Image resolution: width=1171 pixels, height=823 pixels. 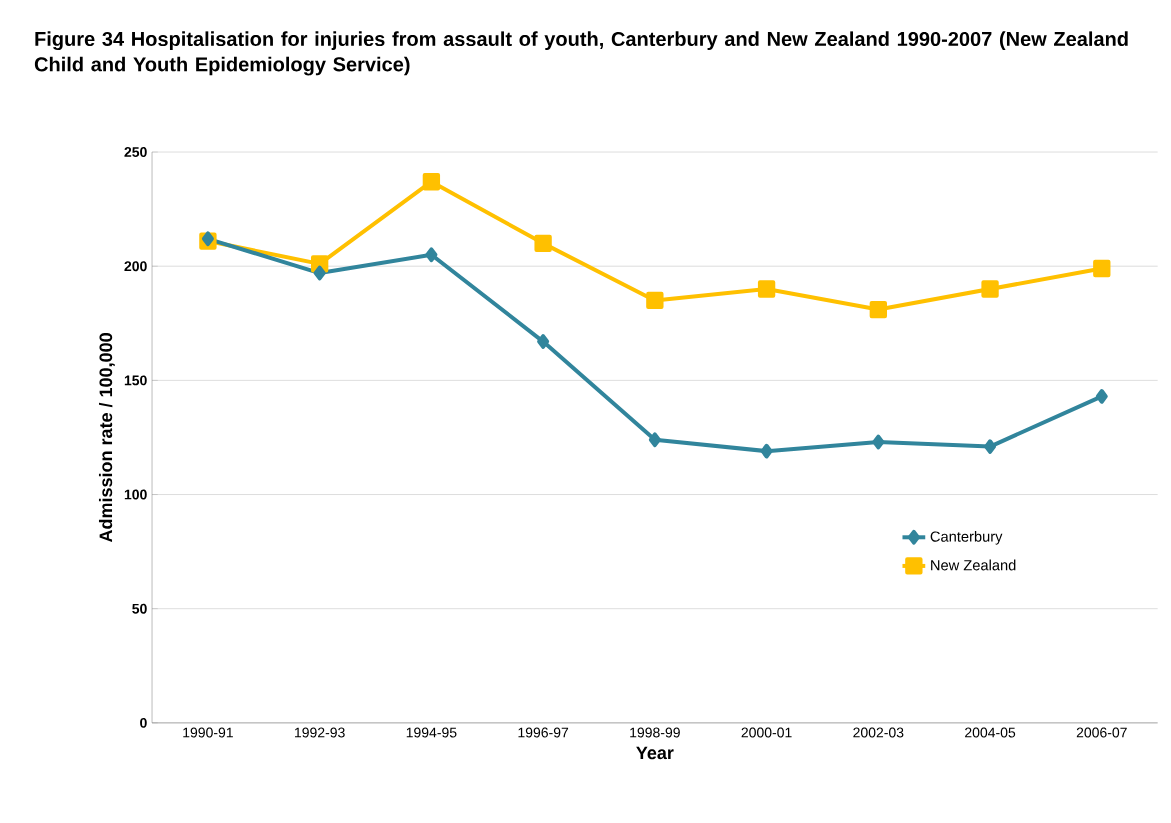 What do you see at coordinates (990, 732) in the screenshot?
I see `x-tick-label: 2004-05` at bounding box center [990, 732].